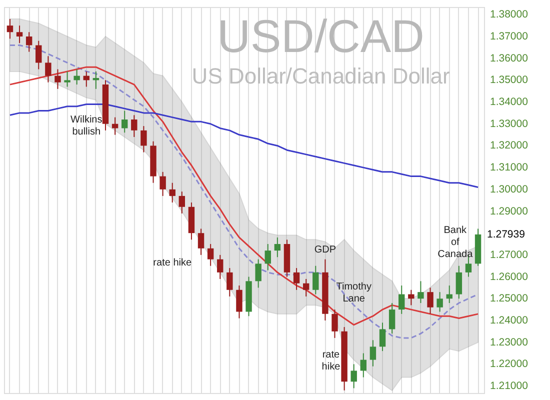 This screenshot has width=550, height=400. Describe the element at coordinates (509, 146) in the screenshot. I see `y-tick-label: 1.32000` at that location.